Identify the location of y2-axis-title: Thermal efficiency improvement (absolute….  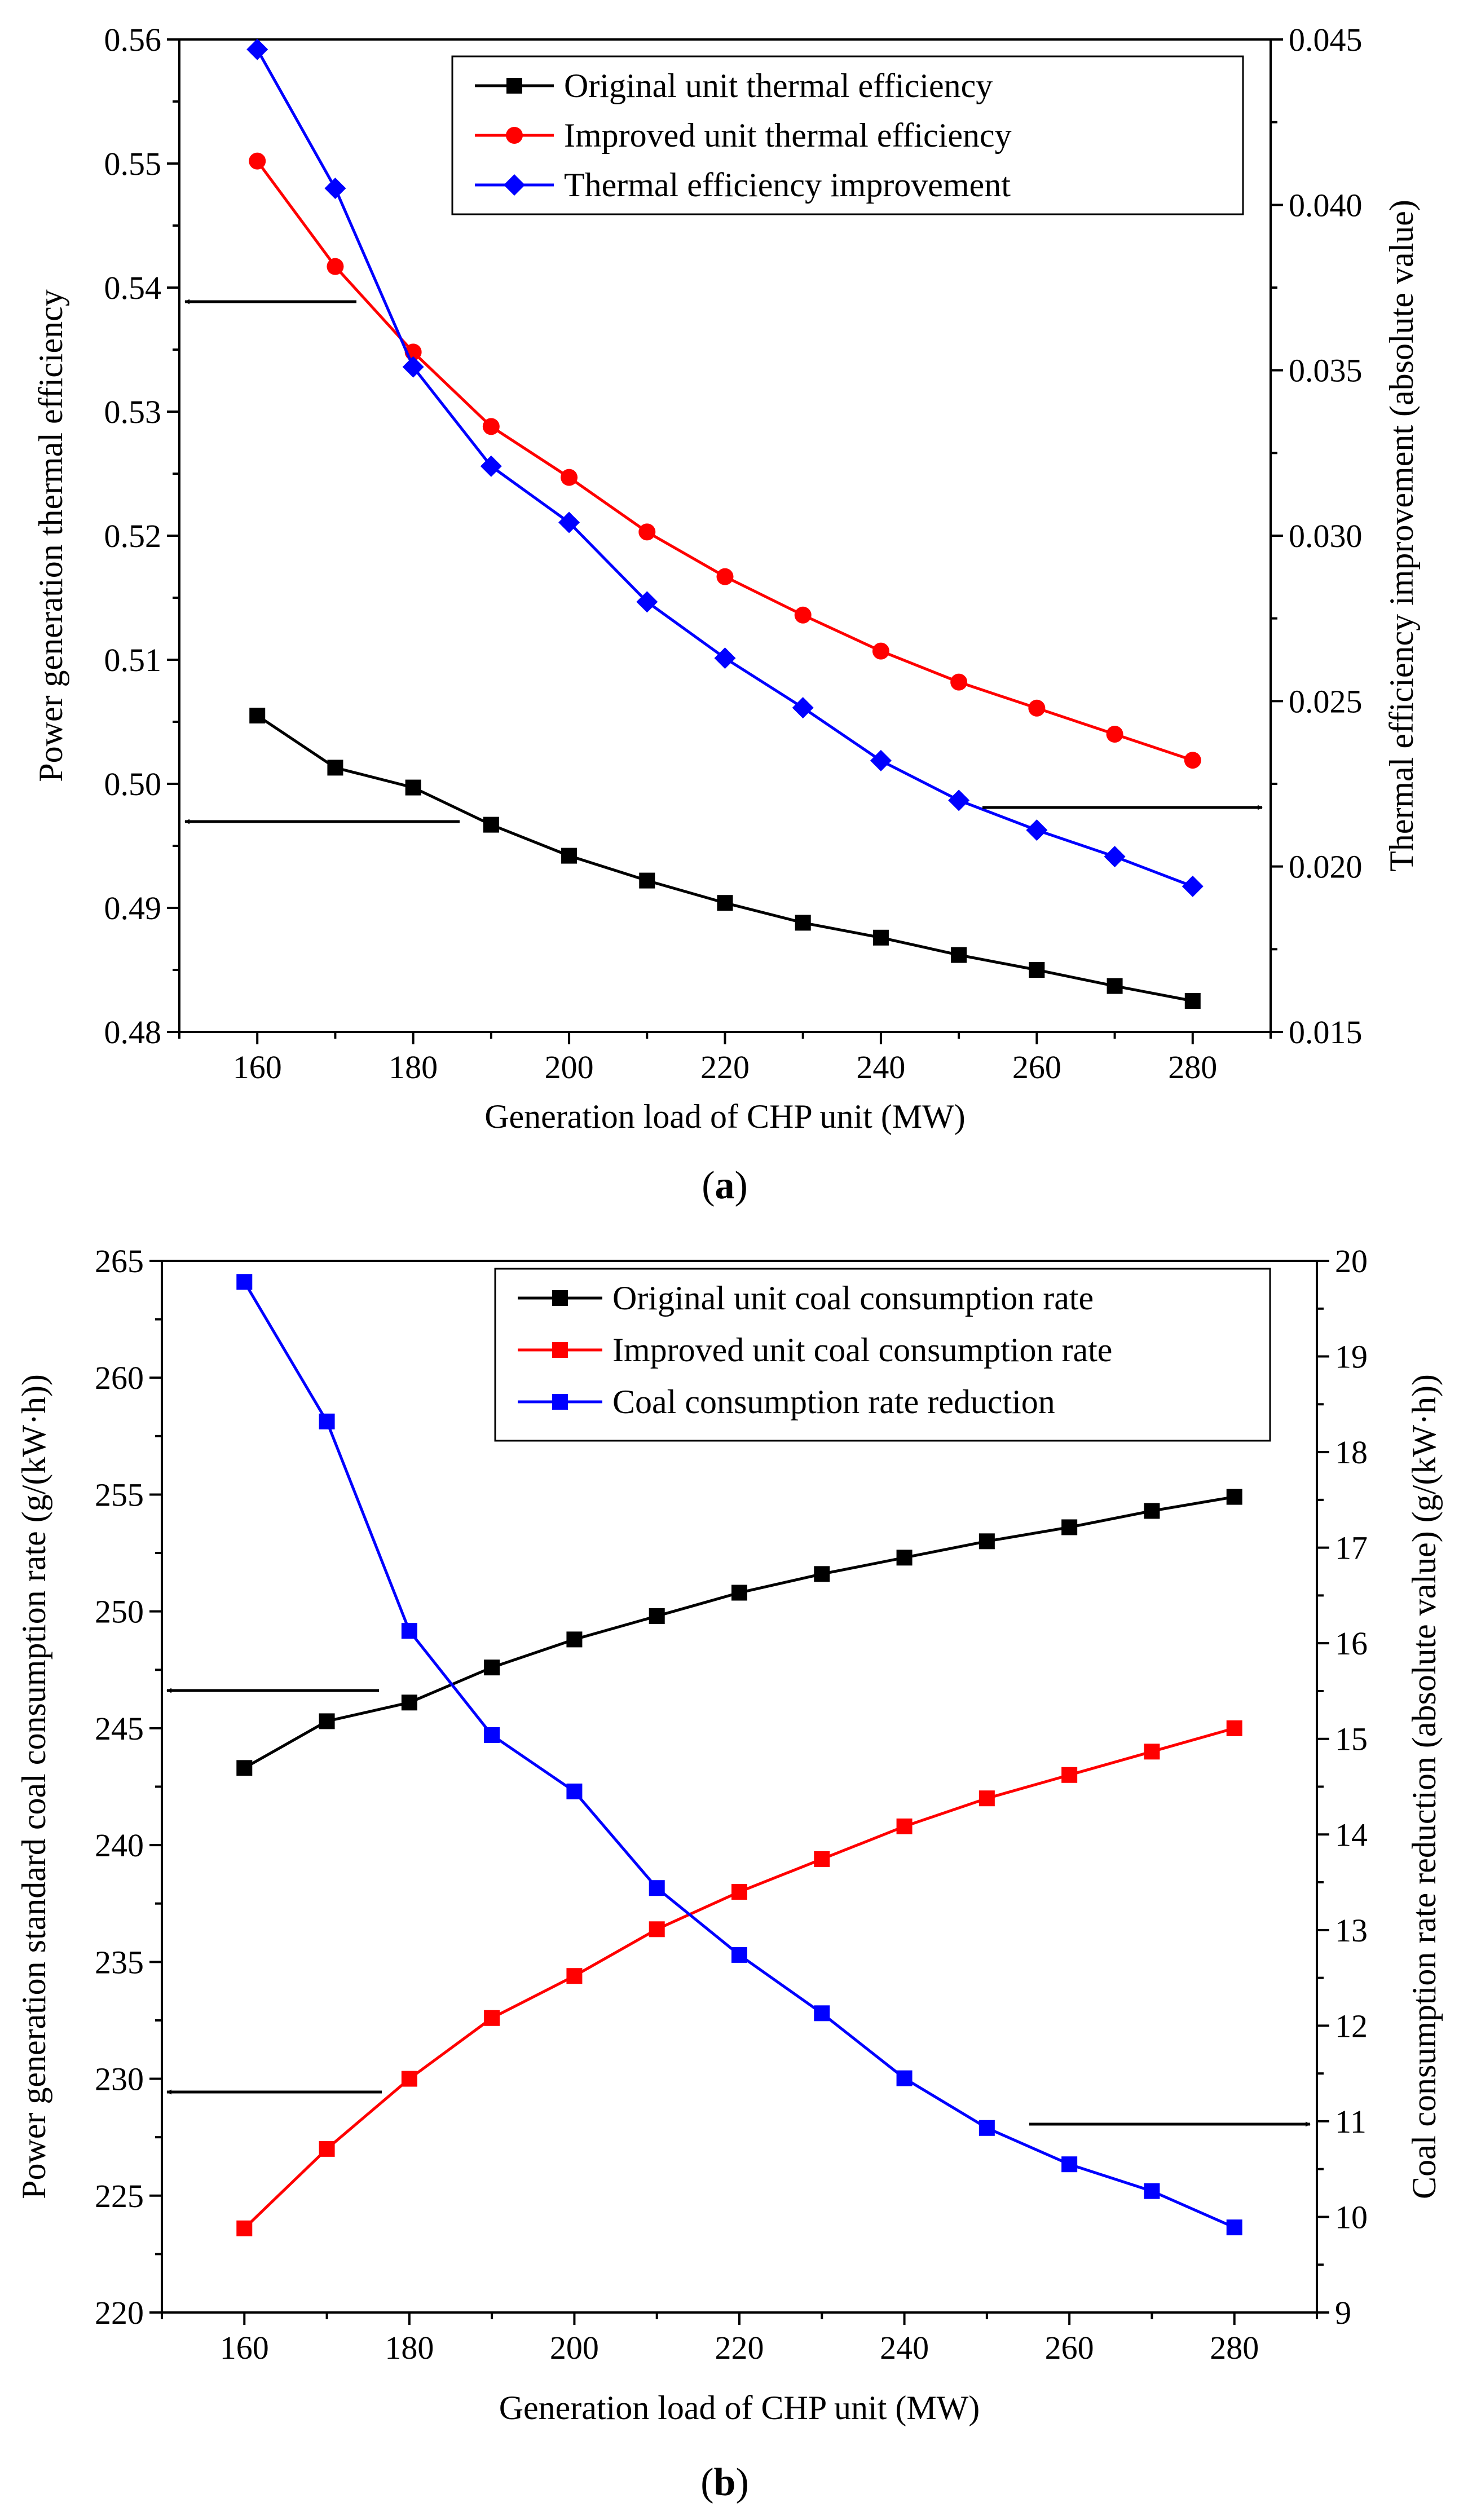
(1401, 536).